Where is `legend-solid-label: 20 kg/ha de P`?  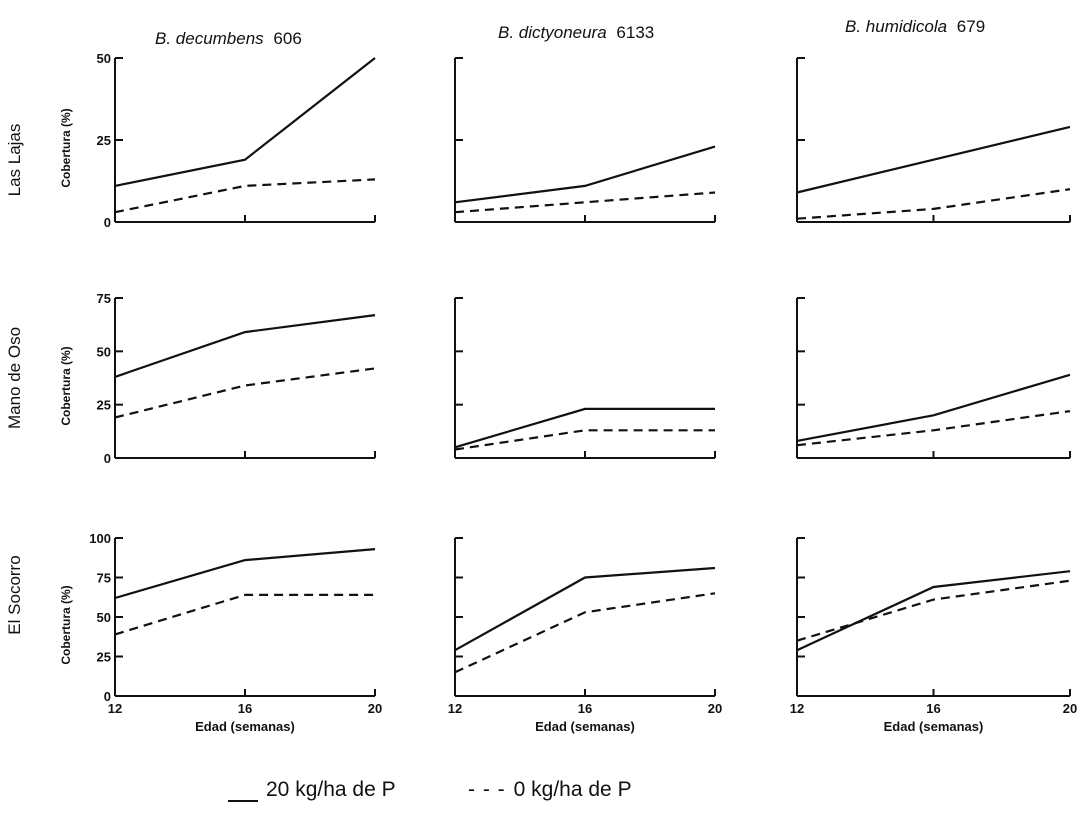 legend-solid-label: 20 kg/ha de P is located at coordinates (331, 789).